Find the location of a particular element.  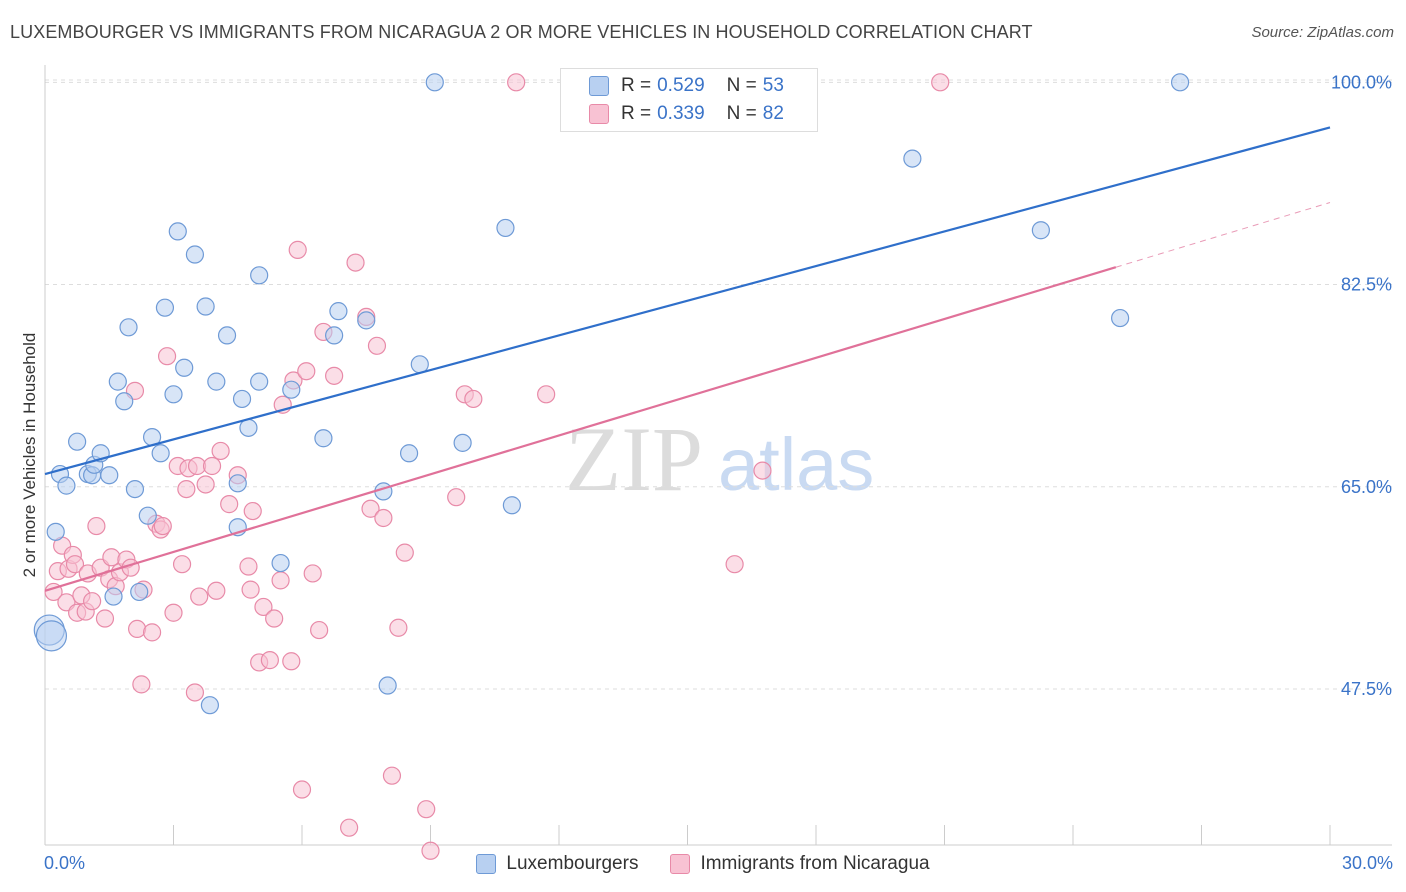

y-tick-label: 47.5% is located at coordinates (1366, 689).